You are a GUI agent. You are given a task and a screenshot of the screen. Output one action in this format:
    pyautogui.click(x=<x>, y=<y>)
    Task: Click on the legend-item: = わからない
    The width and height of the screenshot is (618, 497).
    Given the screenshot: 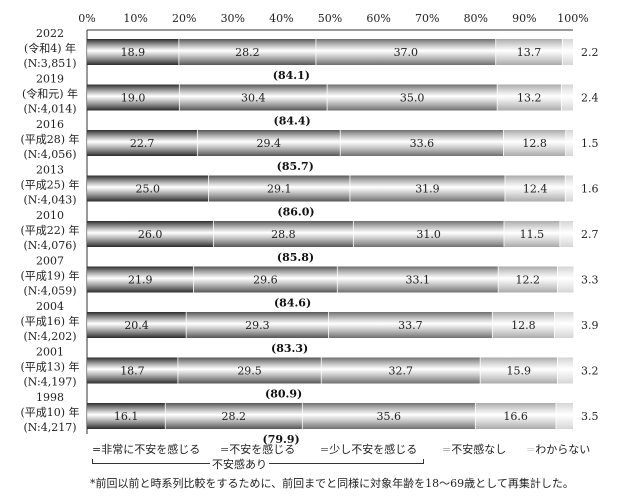 What is the action you would take?
    pyautogui.click(x=558, y=449)
    